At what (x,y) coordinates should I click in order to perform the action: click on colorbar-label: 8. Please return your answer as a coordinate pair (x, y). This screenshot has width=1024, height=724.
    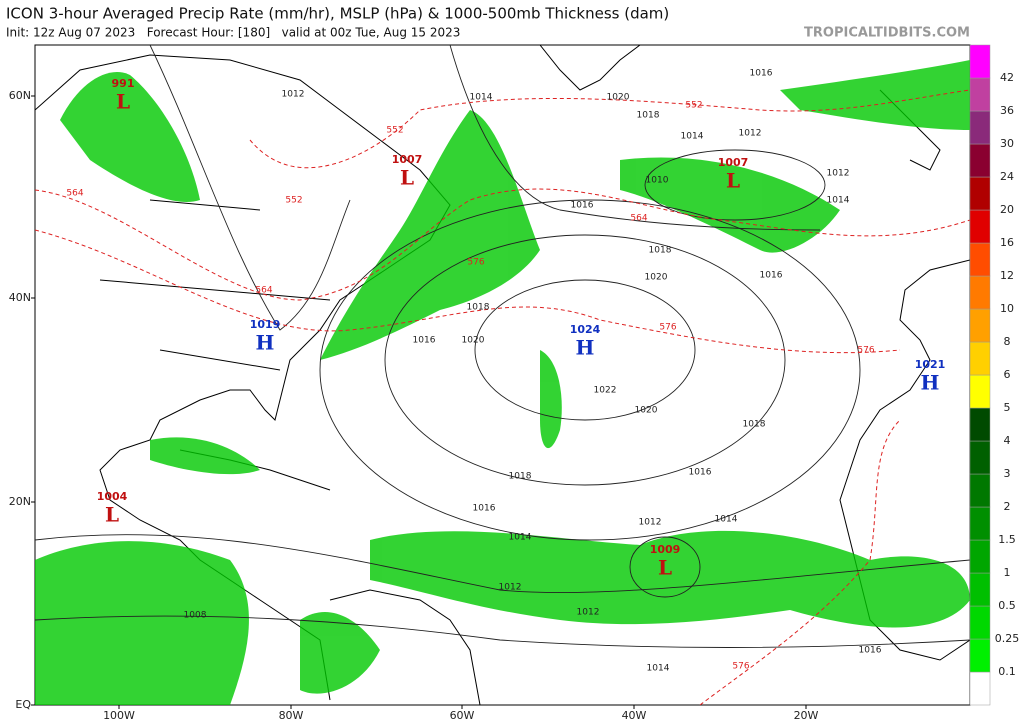
    Looking at the image, I should click on (1007, 341).